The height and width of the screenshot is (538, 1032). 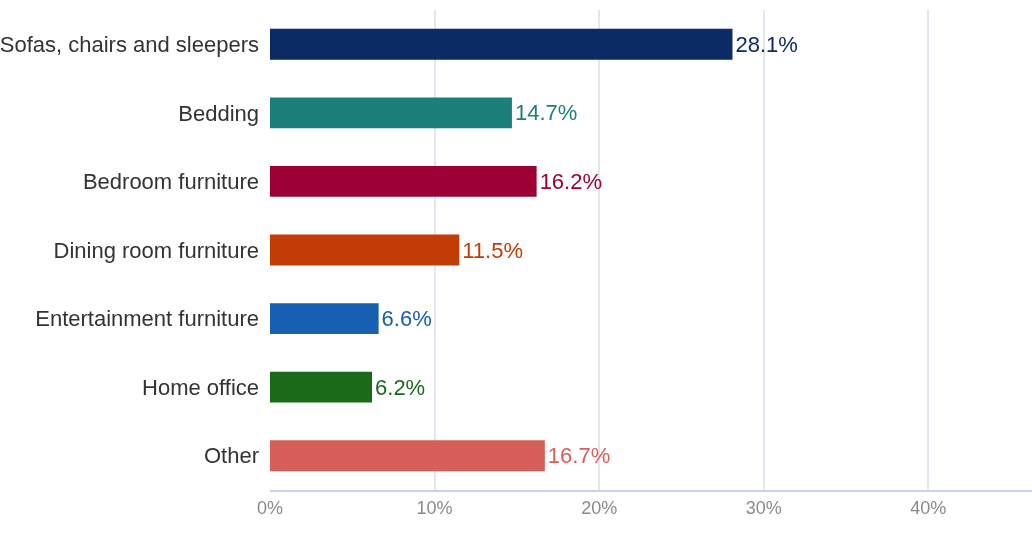 I want to click on x-tick-label: 30%, so click(x=763, y=507).